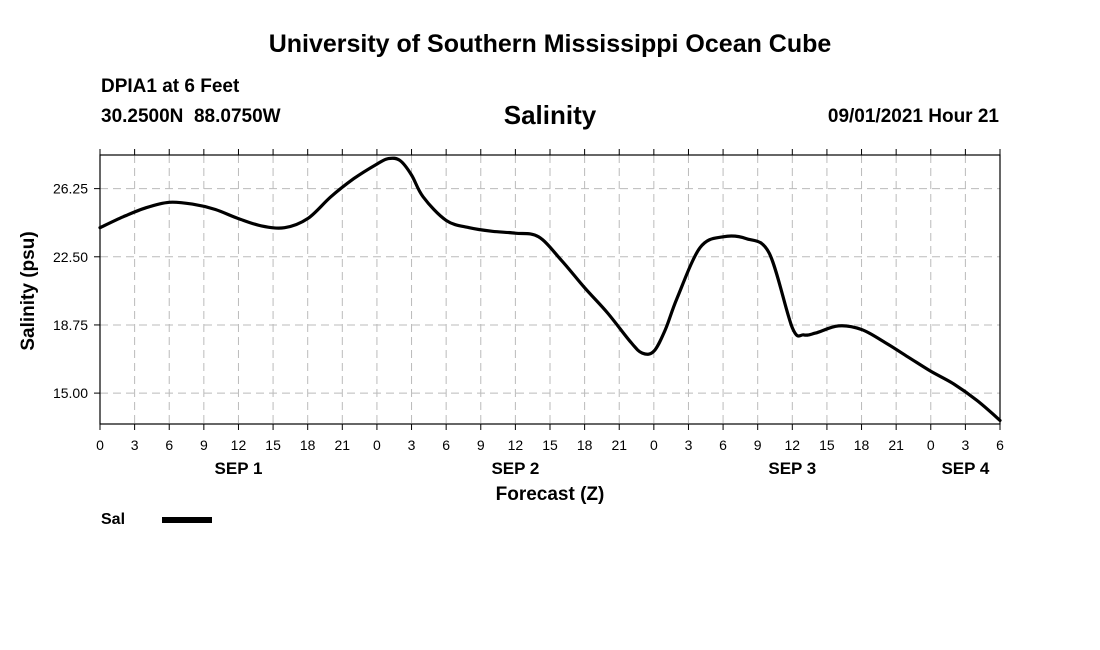  I want to click on legend: Sal, so click(156, 519).